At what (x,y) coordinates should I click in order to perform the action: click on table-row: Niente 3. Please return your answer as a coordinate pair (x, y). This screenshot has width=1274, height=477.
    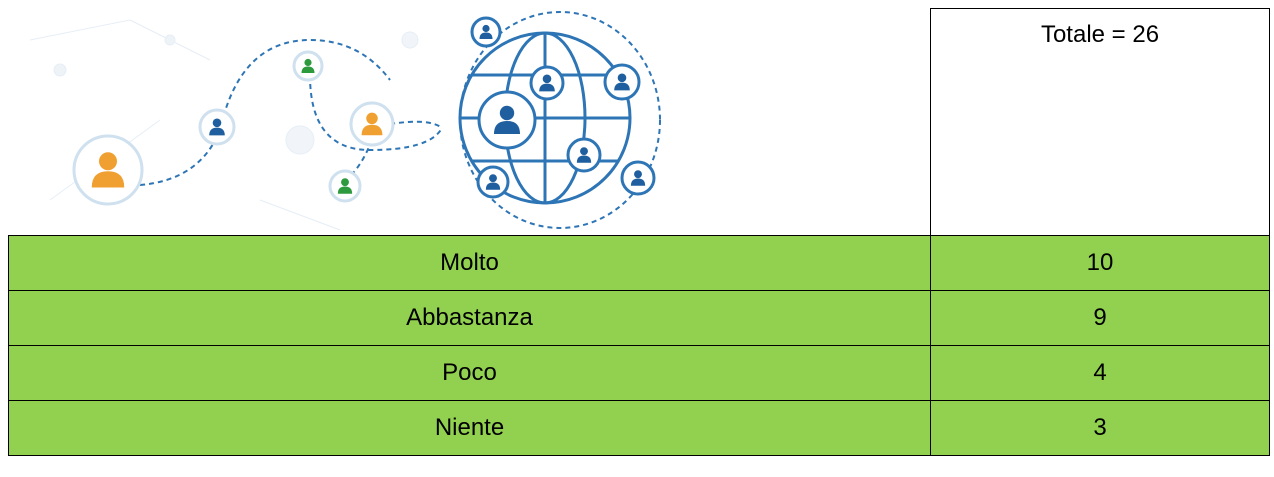
    Looking at the image, I should click on (639, 428).